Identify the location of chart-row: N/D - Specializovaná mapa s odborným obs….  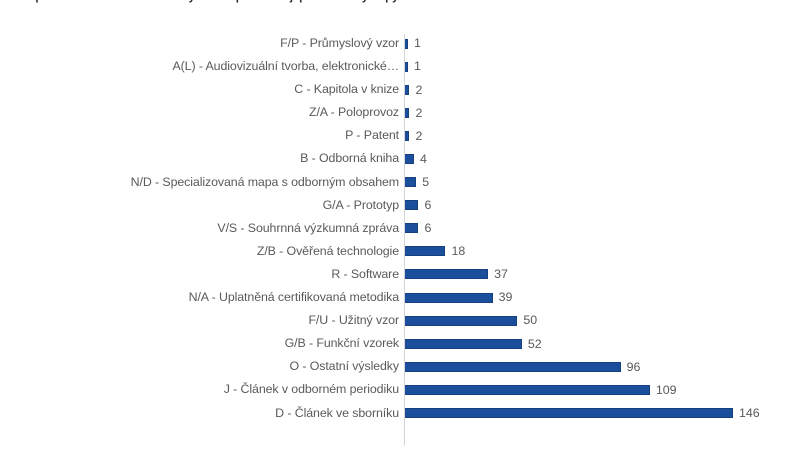
(400, 182).